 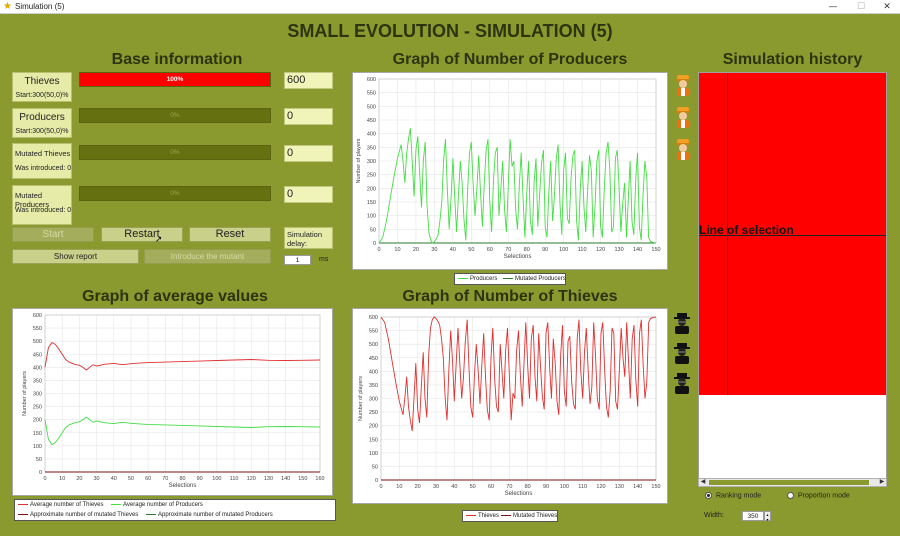 I want to click on close-button: ✕, so click(x=887, y=7).